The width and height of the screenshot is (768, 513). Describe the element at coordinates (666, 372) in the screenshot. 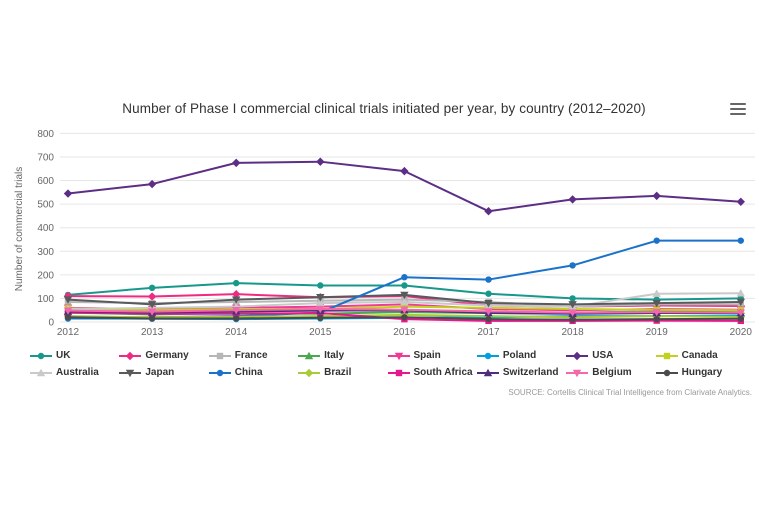

I see `legend-symbol-hungary` at that location.